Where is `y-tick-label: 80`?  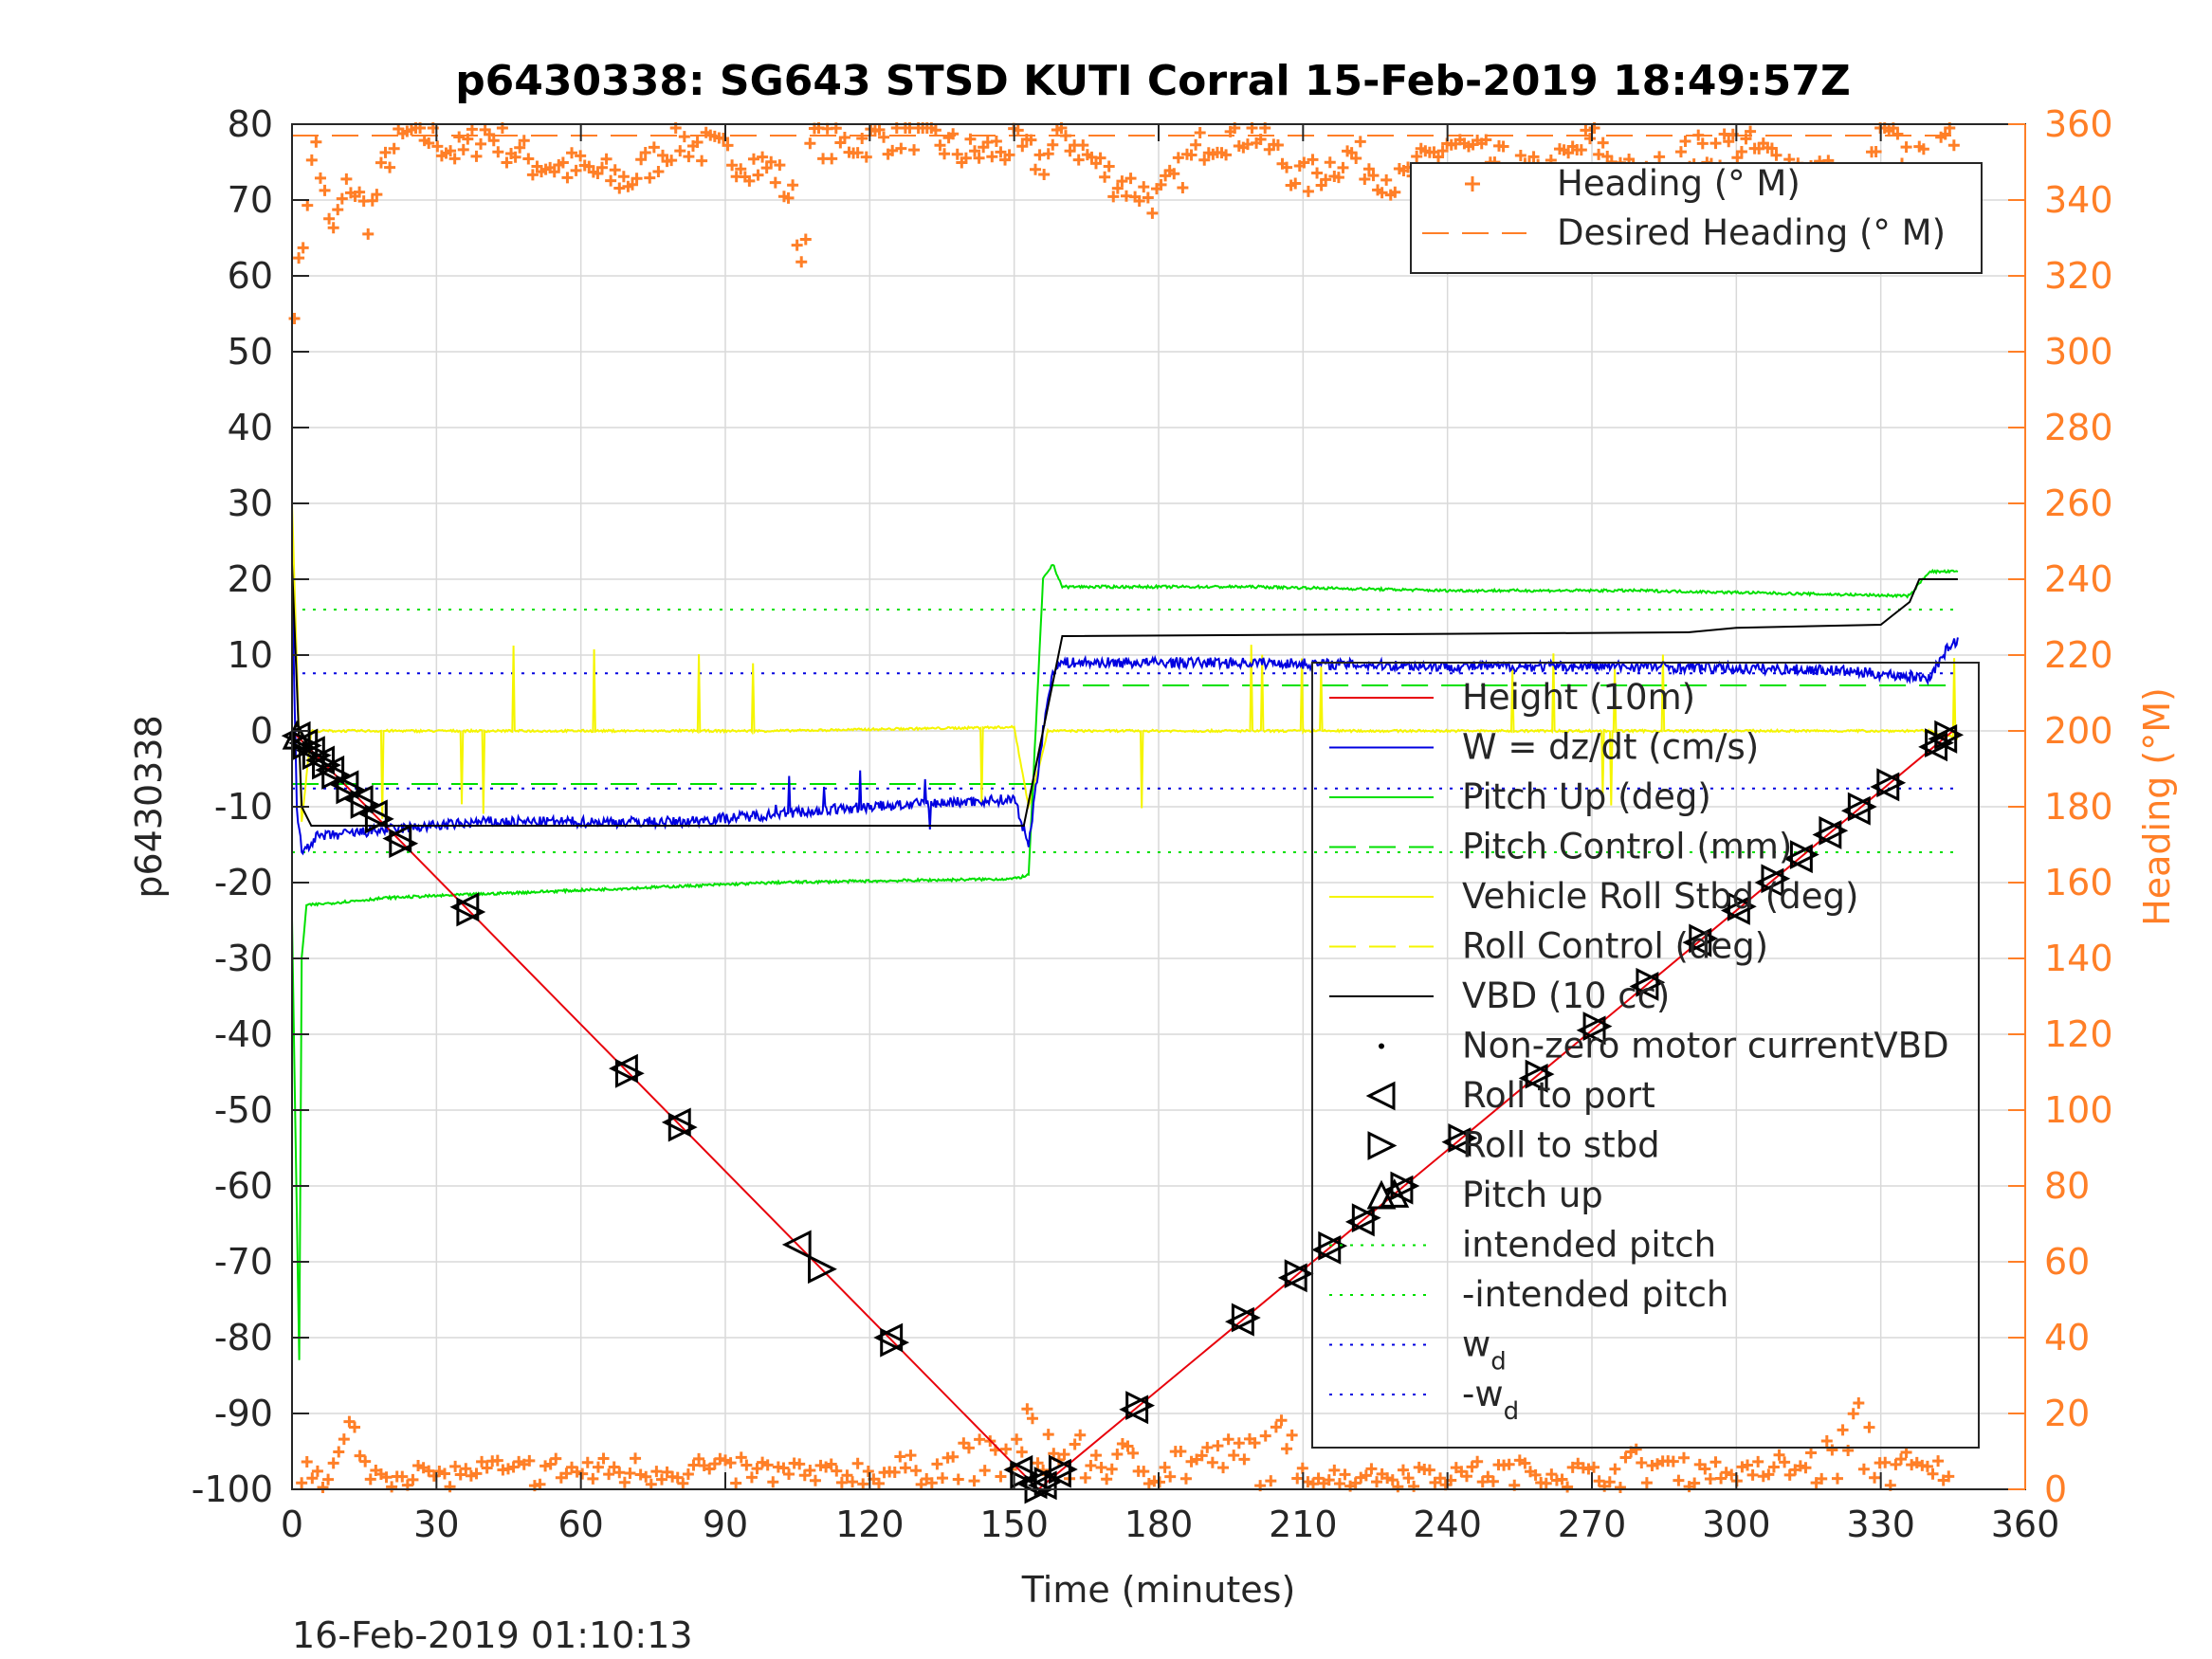
y-tick-label: 80 is located at coordinates (250, 124).